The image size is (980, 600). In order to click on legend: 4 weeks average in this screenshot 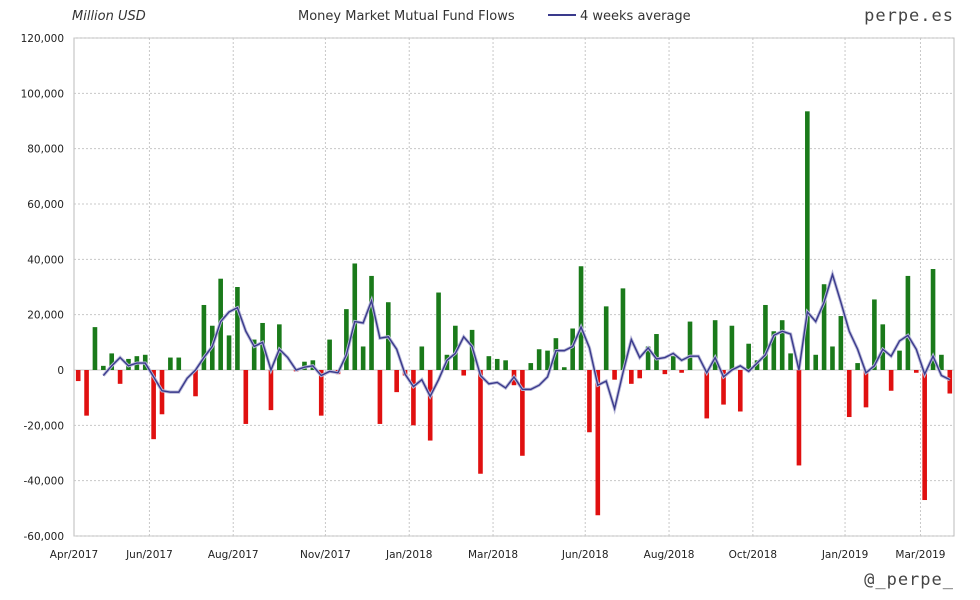, I will do `click(619, 16)`.